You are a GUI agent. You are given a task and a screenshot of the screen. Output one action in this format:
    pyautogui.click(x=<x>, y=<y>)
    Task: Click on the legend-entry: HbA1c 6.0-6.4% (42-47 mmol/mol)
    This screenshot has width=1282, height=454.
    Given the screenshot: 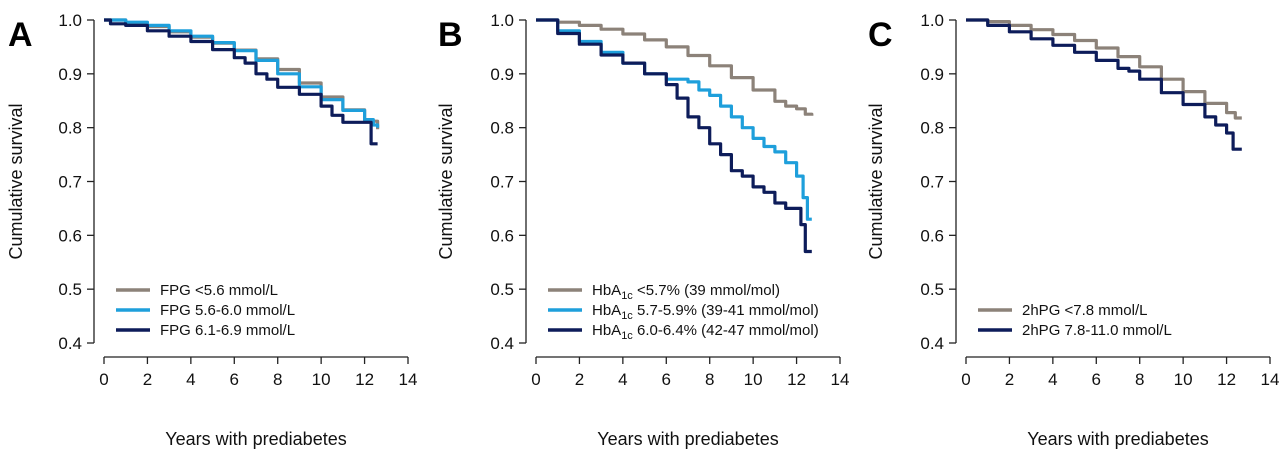 What is the action you would take?
    pyautogui.click(x=705, y=332)
    